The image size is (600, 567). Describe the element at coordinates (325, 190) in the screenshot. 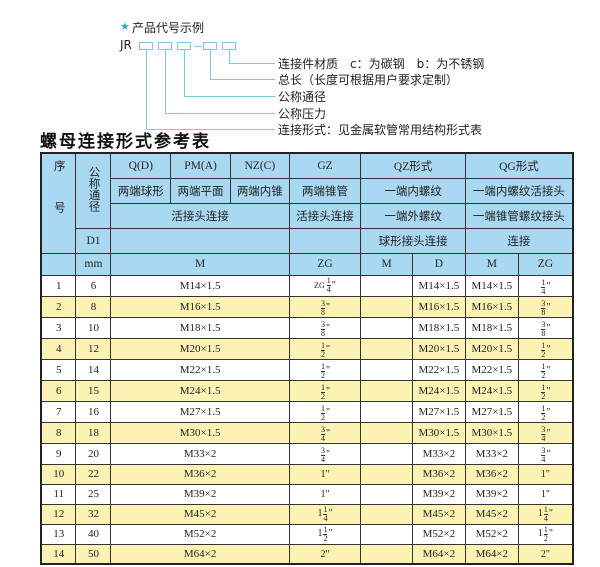

I see `header-desc: 两端锥管` at that location.